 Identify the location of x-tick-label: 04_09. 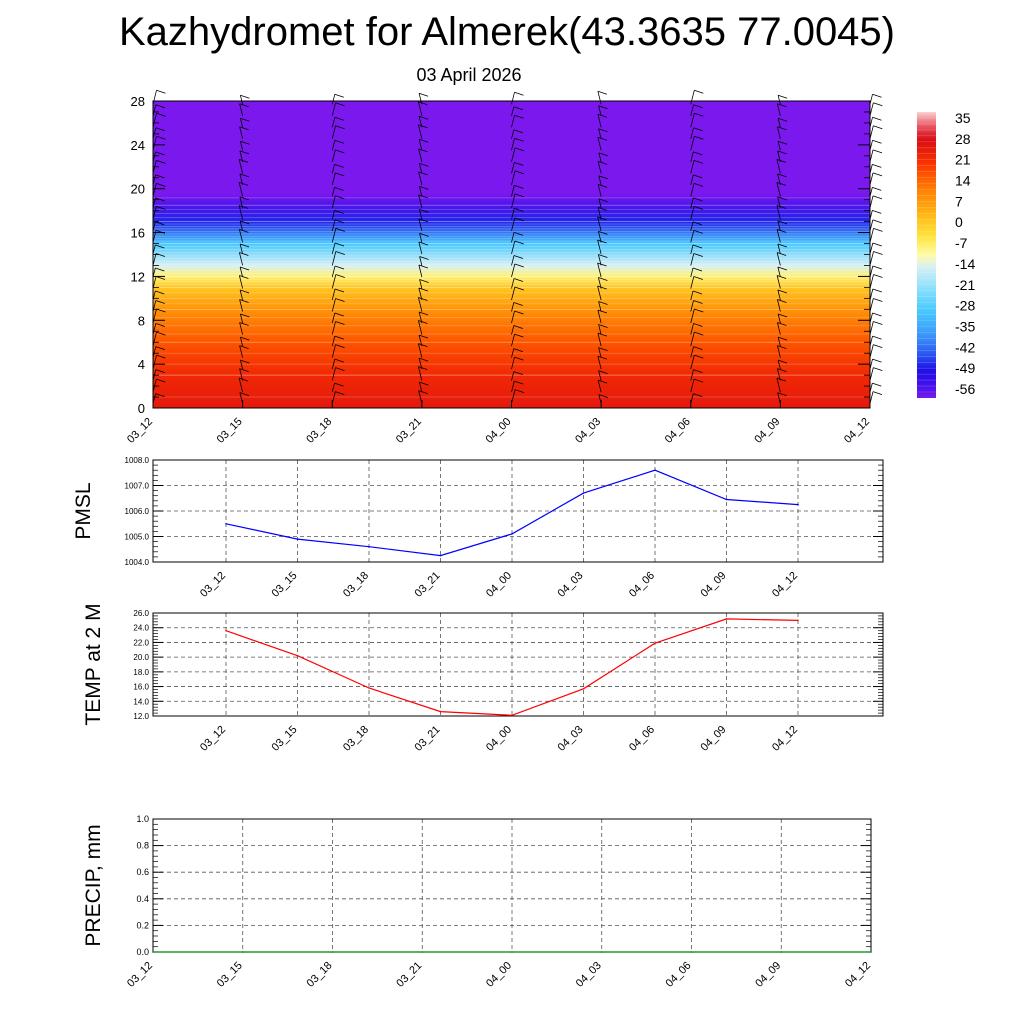
(768, 975).